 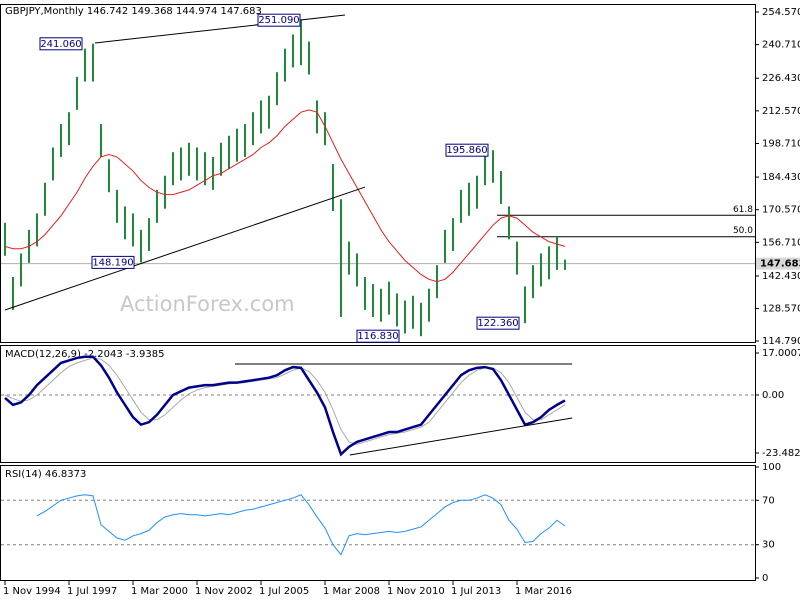 I want to click on y-tick-label: -23.4823, so click(x=781, y=453).